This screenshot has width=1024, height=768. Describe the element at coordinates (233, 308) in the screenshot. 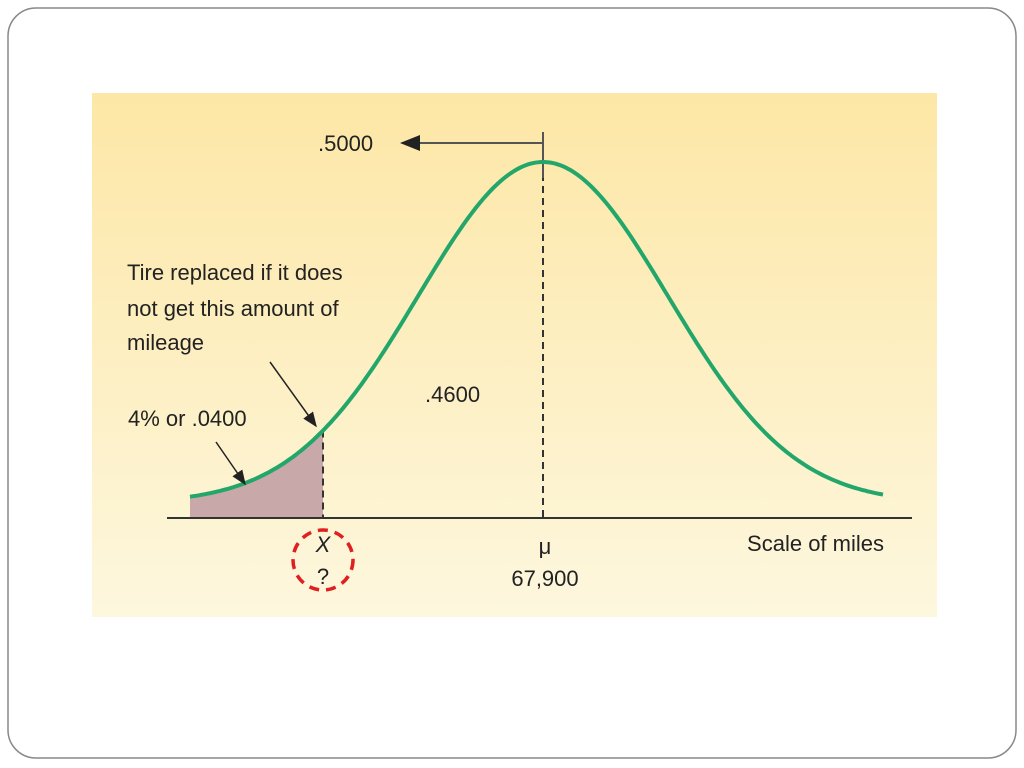

I see `annotation-line: not get this amount of` at that location.